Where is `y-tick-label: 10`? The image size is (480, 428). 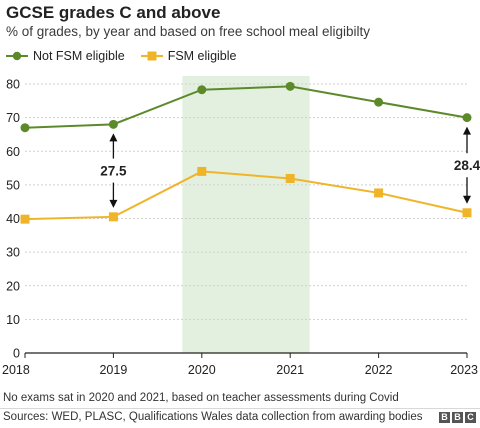 y-tick-label: 10 is located at coordinates (13, 320).